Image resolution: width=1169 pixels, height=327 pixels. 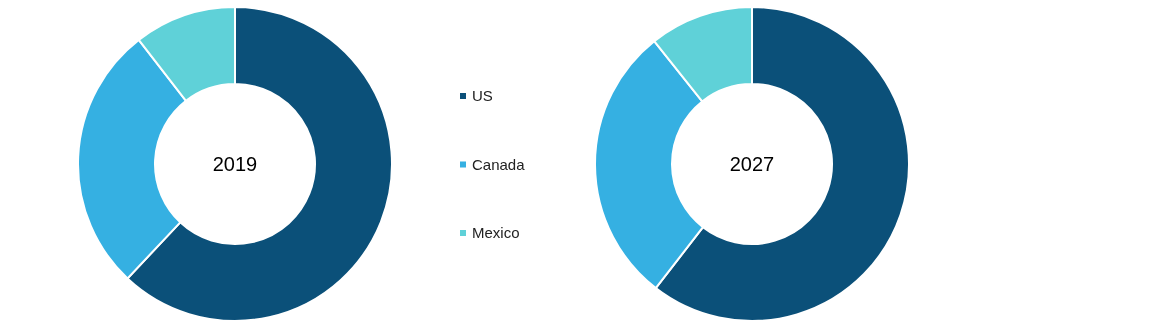 What do you see at coordinates (499, 164) in the screenshot?
I see `legend-label: Canada` at bounding box center [499, 164].